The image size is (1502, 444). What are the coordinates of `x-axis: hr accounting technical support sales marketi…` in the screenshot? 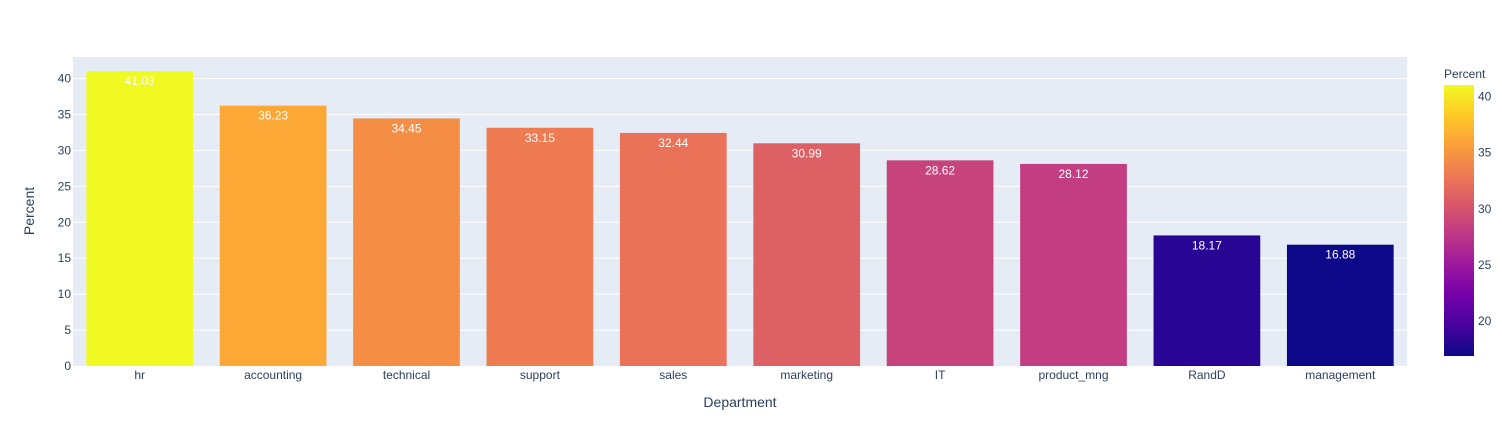 It's located at (755, 375).